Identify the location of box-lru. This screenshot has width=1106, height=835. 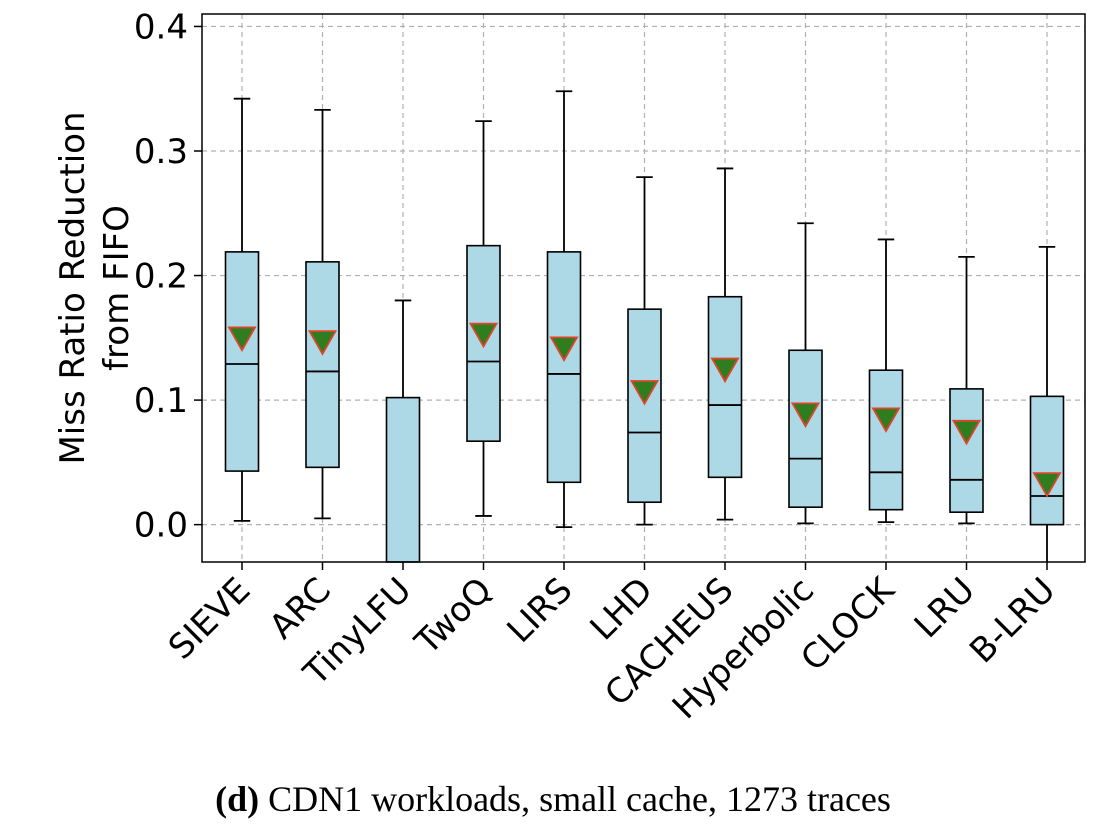
(966, 390).